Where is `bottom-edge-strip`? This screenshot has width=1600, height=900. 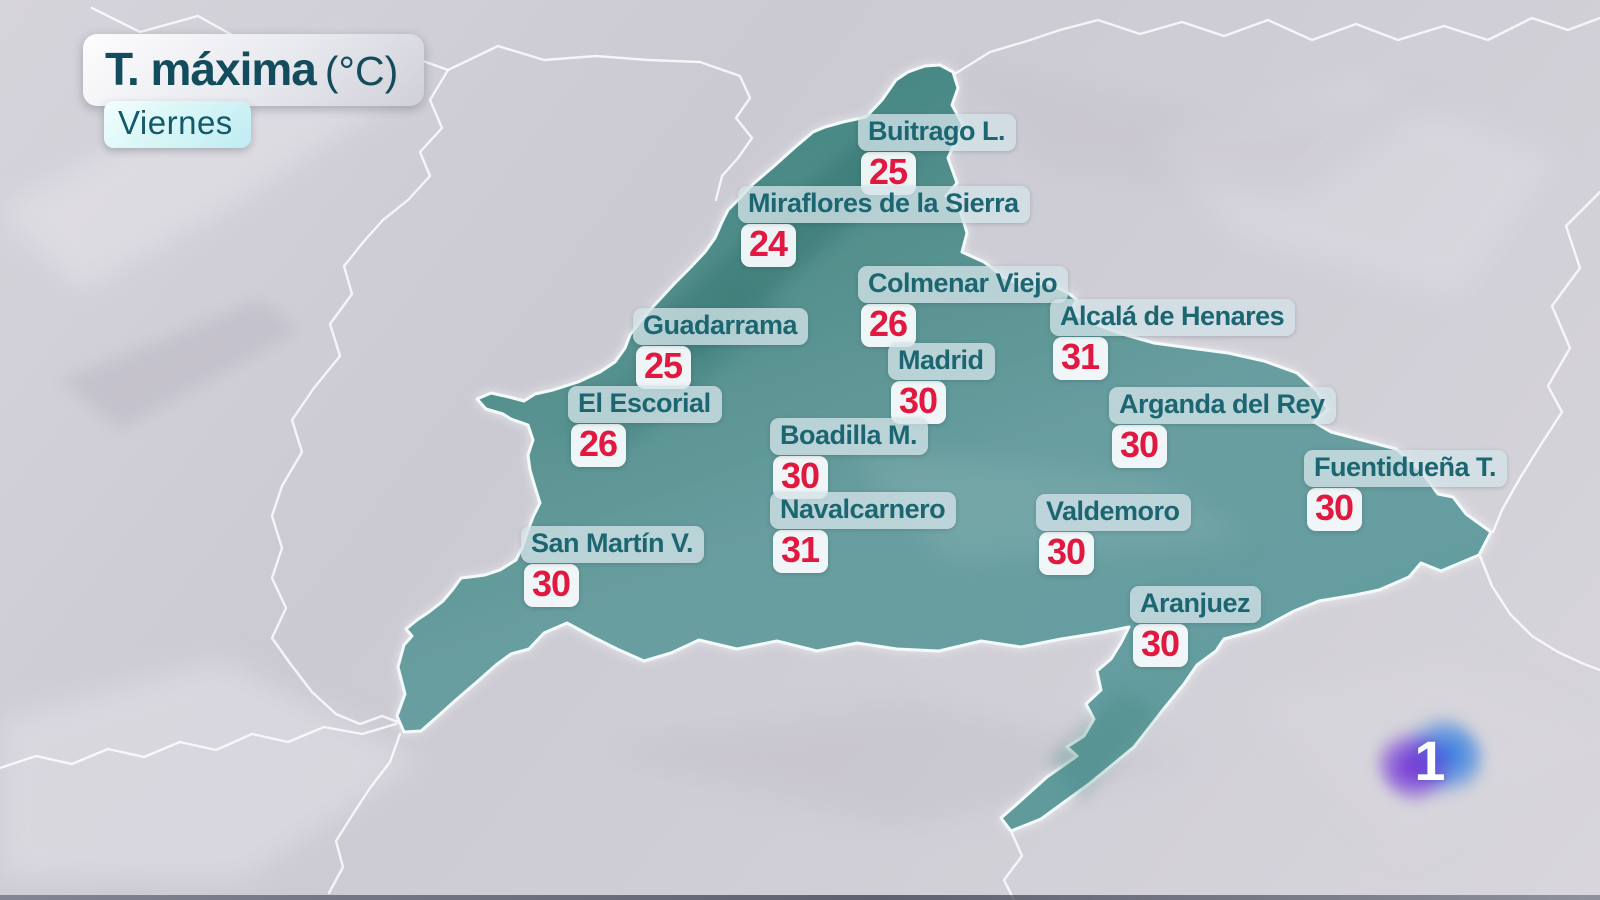 bottom-edge-strip is located at coordinates (800, 897).